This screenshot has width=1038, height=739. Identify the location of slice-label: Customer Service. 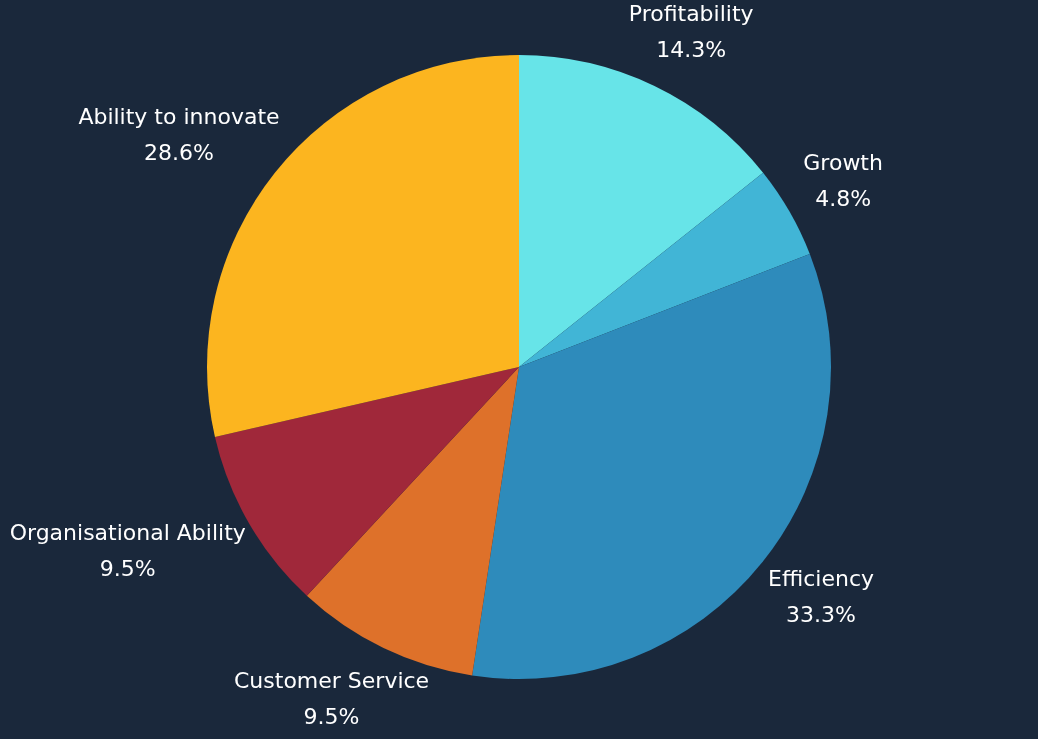
(331, 681).